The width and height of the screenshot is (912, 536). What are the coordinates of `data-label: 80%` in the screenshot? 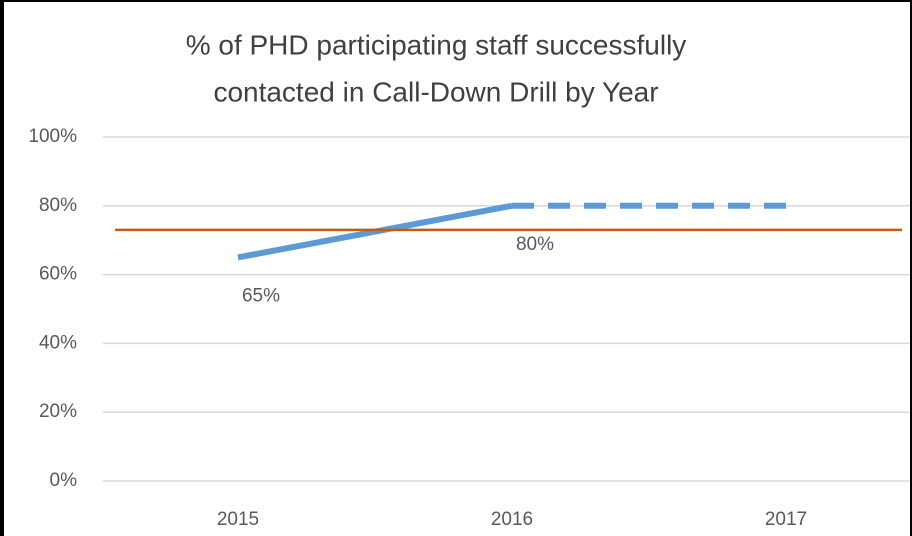 It's located at (535, 244).